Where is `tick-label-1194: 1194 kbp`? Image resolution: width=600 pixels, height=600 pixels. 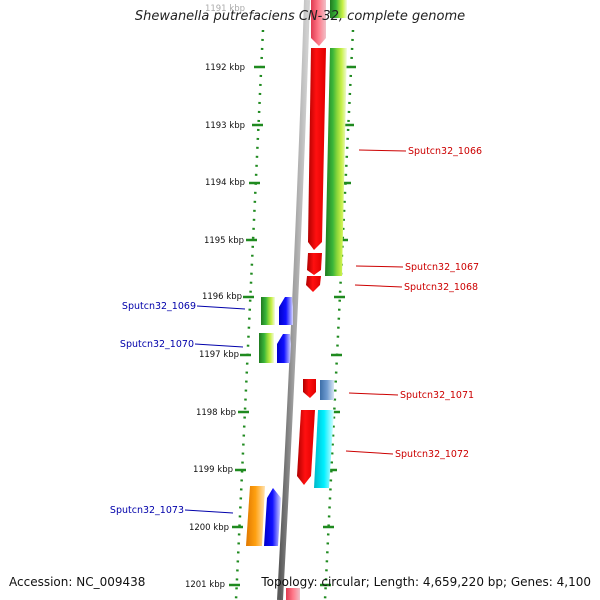
tick-label-1194: 1194 kbp is located at coordinates (225, 183).